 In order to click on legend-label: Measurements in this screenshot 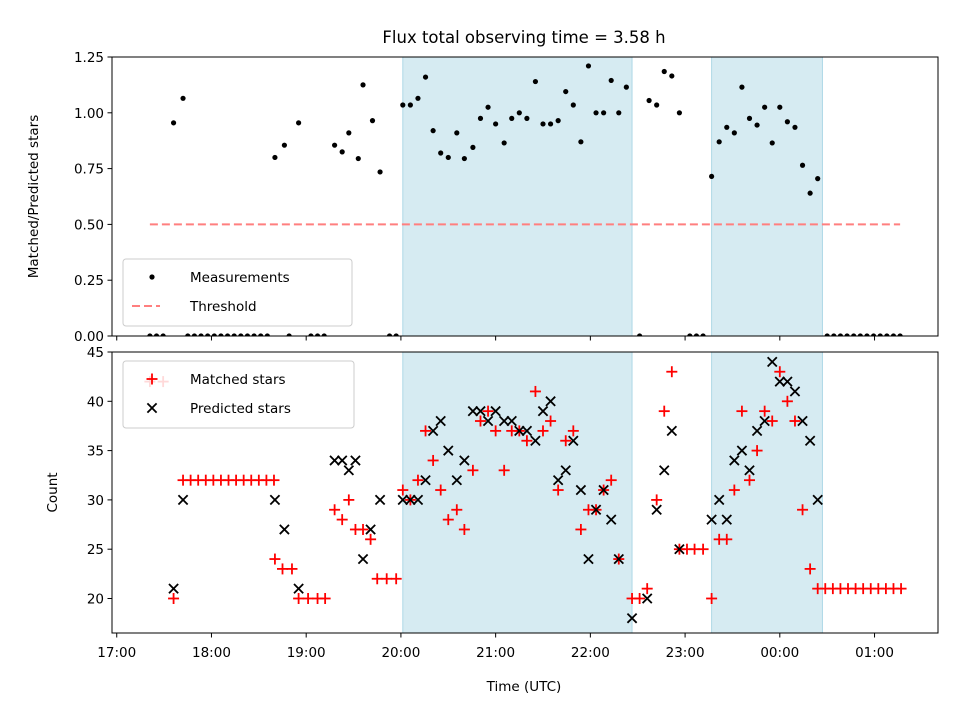, I will do `click(240, 278)`.